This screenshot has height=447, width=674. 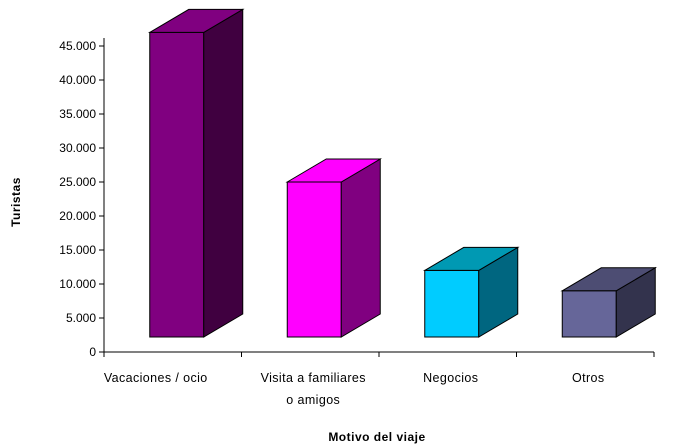 I want to click on y-tick-label: 10.000, so click(x=77, y=284).